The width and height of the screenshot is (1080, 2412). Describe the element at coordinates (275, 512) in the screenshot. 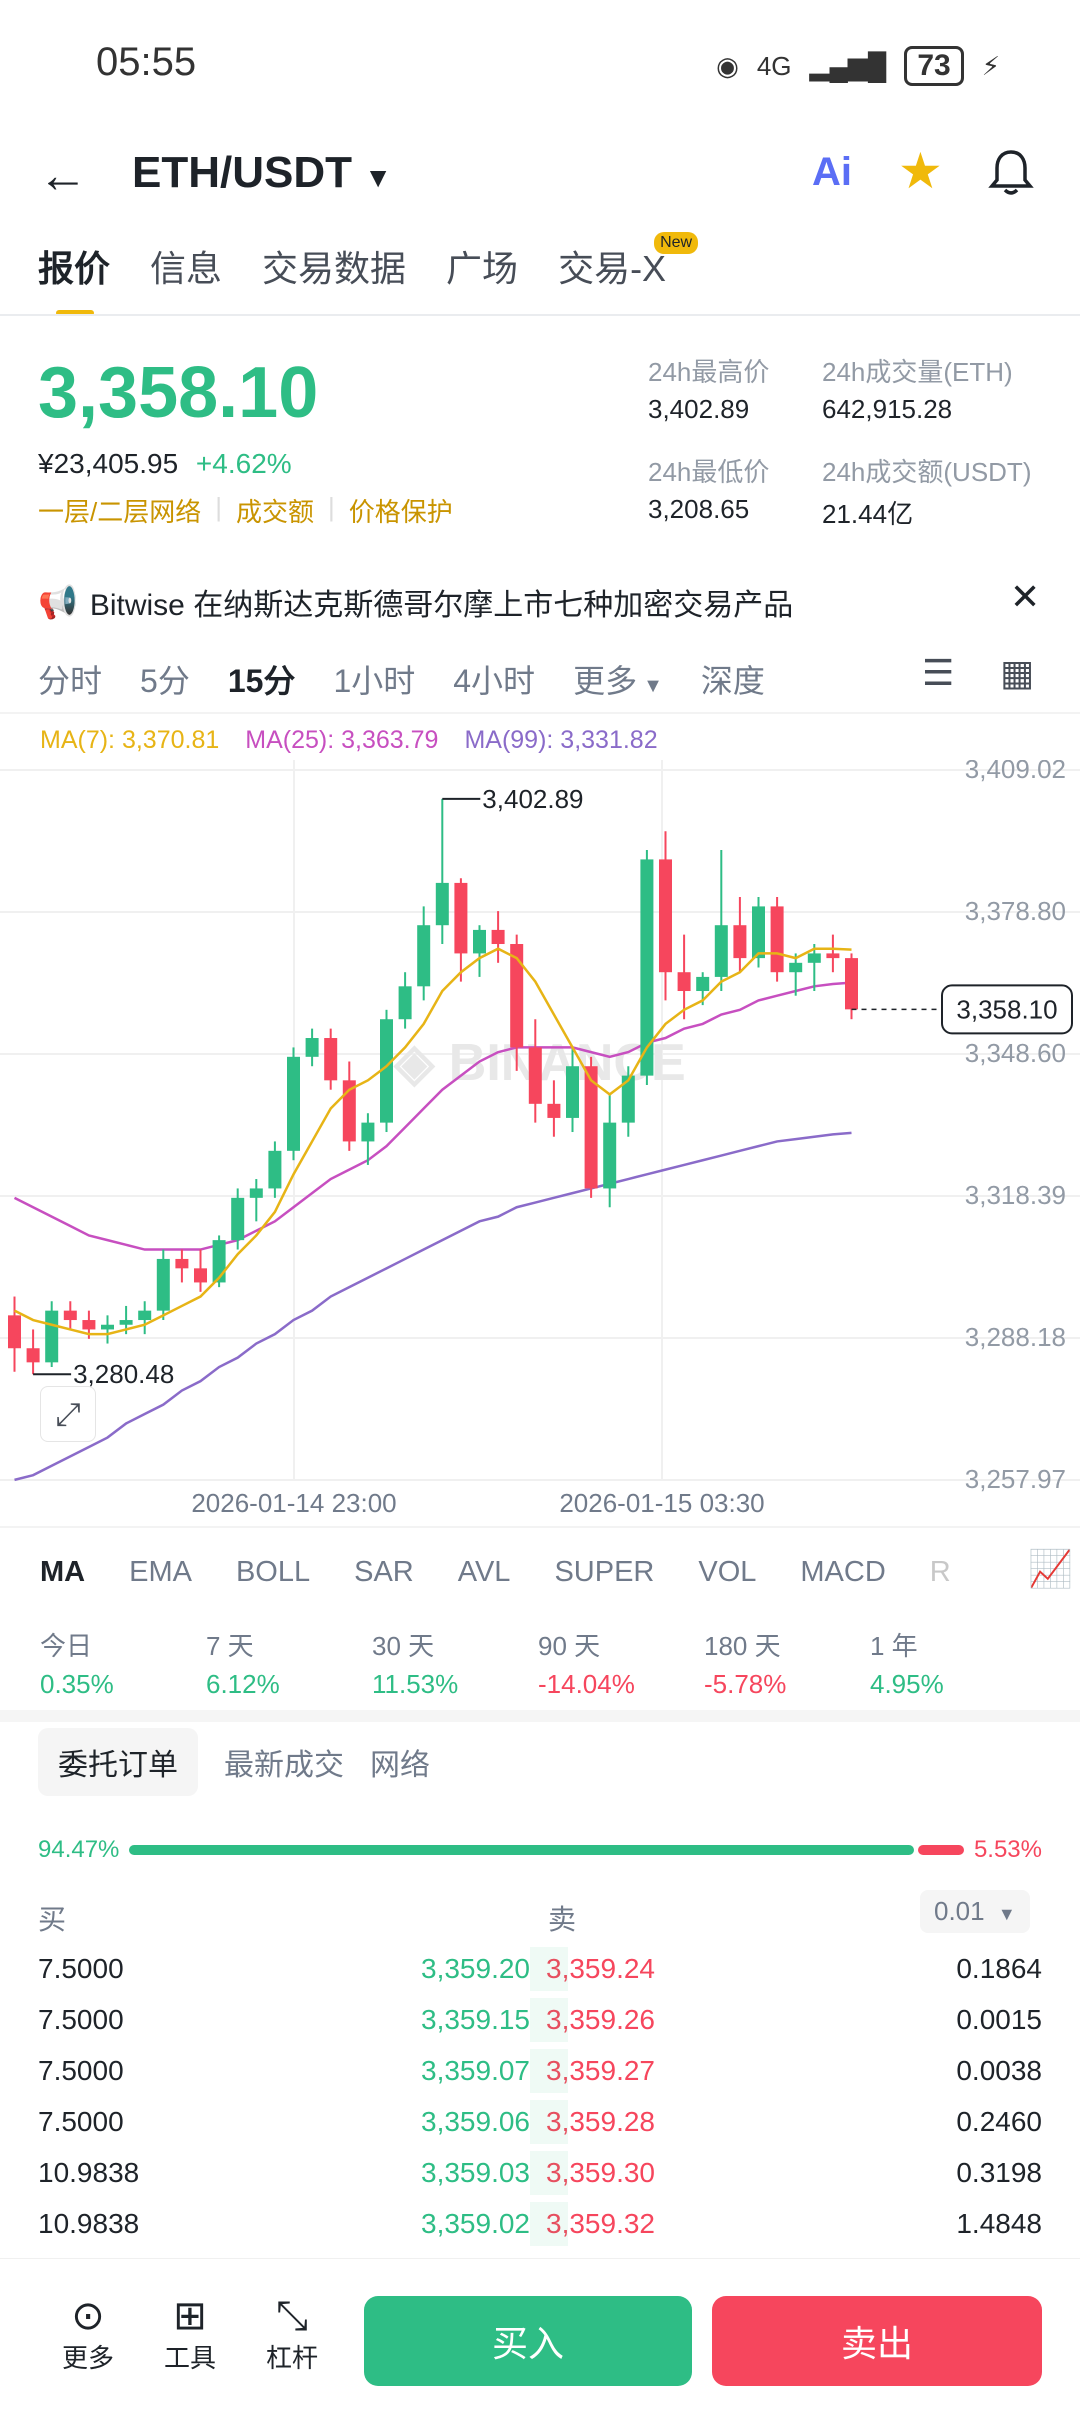

I see `tag-volume: 成交额` at that location.